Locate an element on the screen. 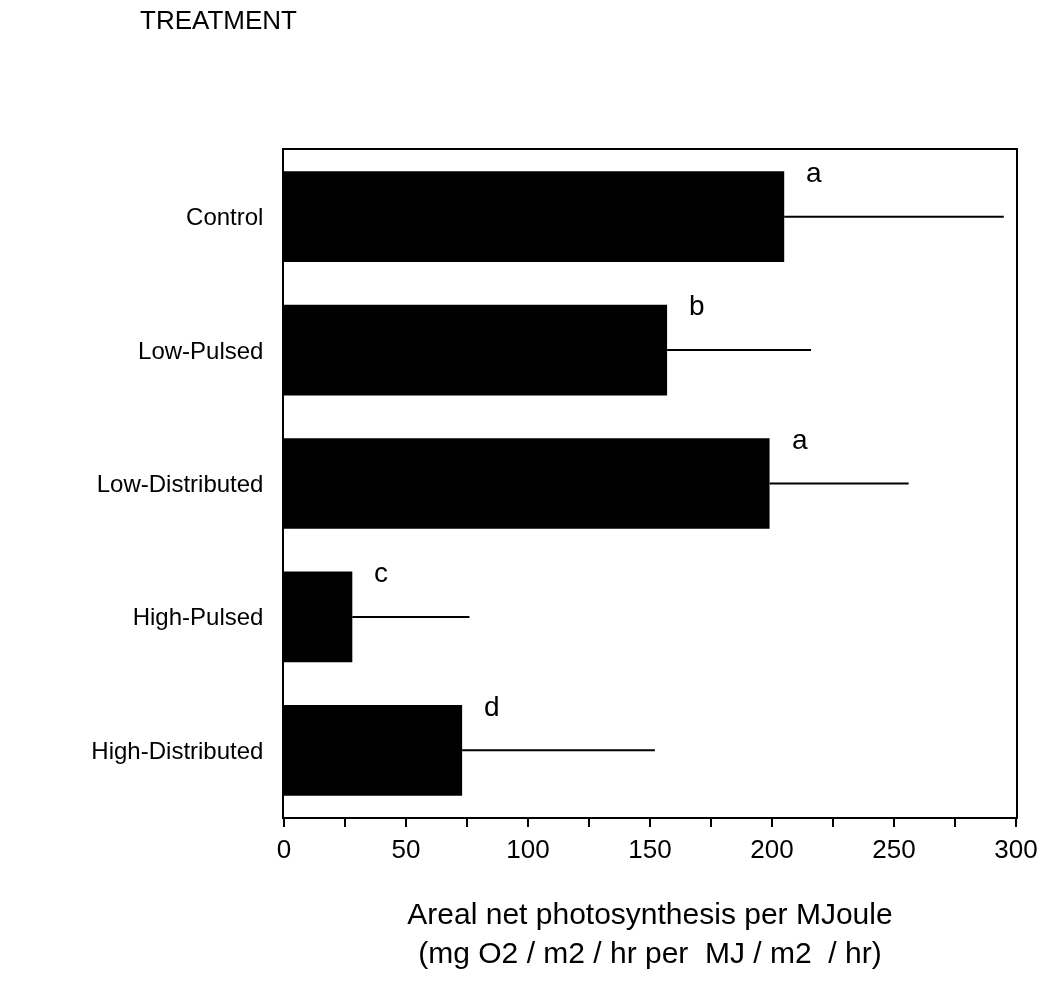  y-tick-label: Low-Distributed is located at coordinates (180, 483).